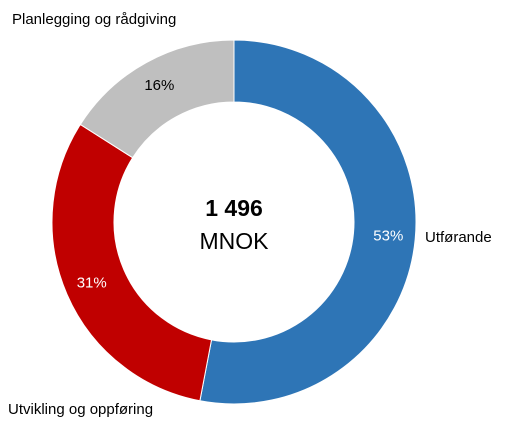  What do you see at coordinates (234, 208) in the screenshot?
I see `center-total: 1 496` at bounding box center [234, 208].